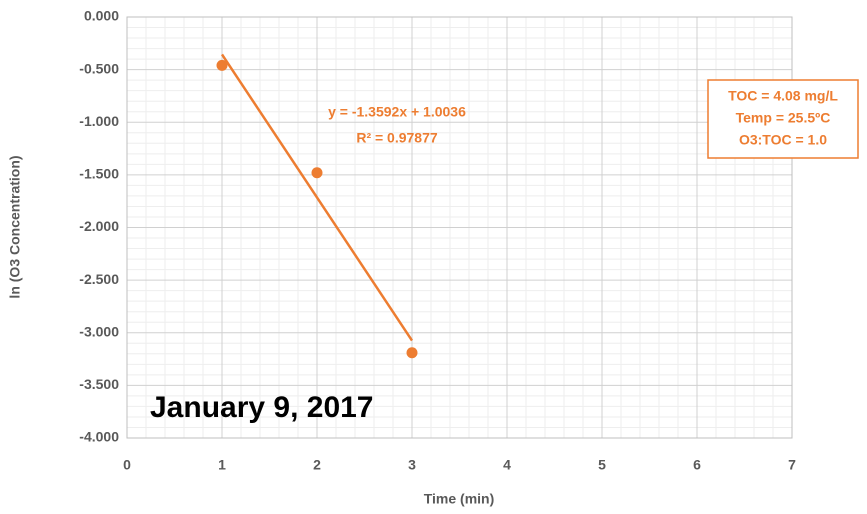 The height and width of the screenshot is (514, 867). Describe the element at coordinates (99, 384) in the screenshot. I see `y-tick-label: -3.500` at that location.